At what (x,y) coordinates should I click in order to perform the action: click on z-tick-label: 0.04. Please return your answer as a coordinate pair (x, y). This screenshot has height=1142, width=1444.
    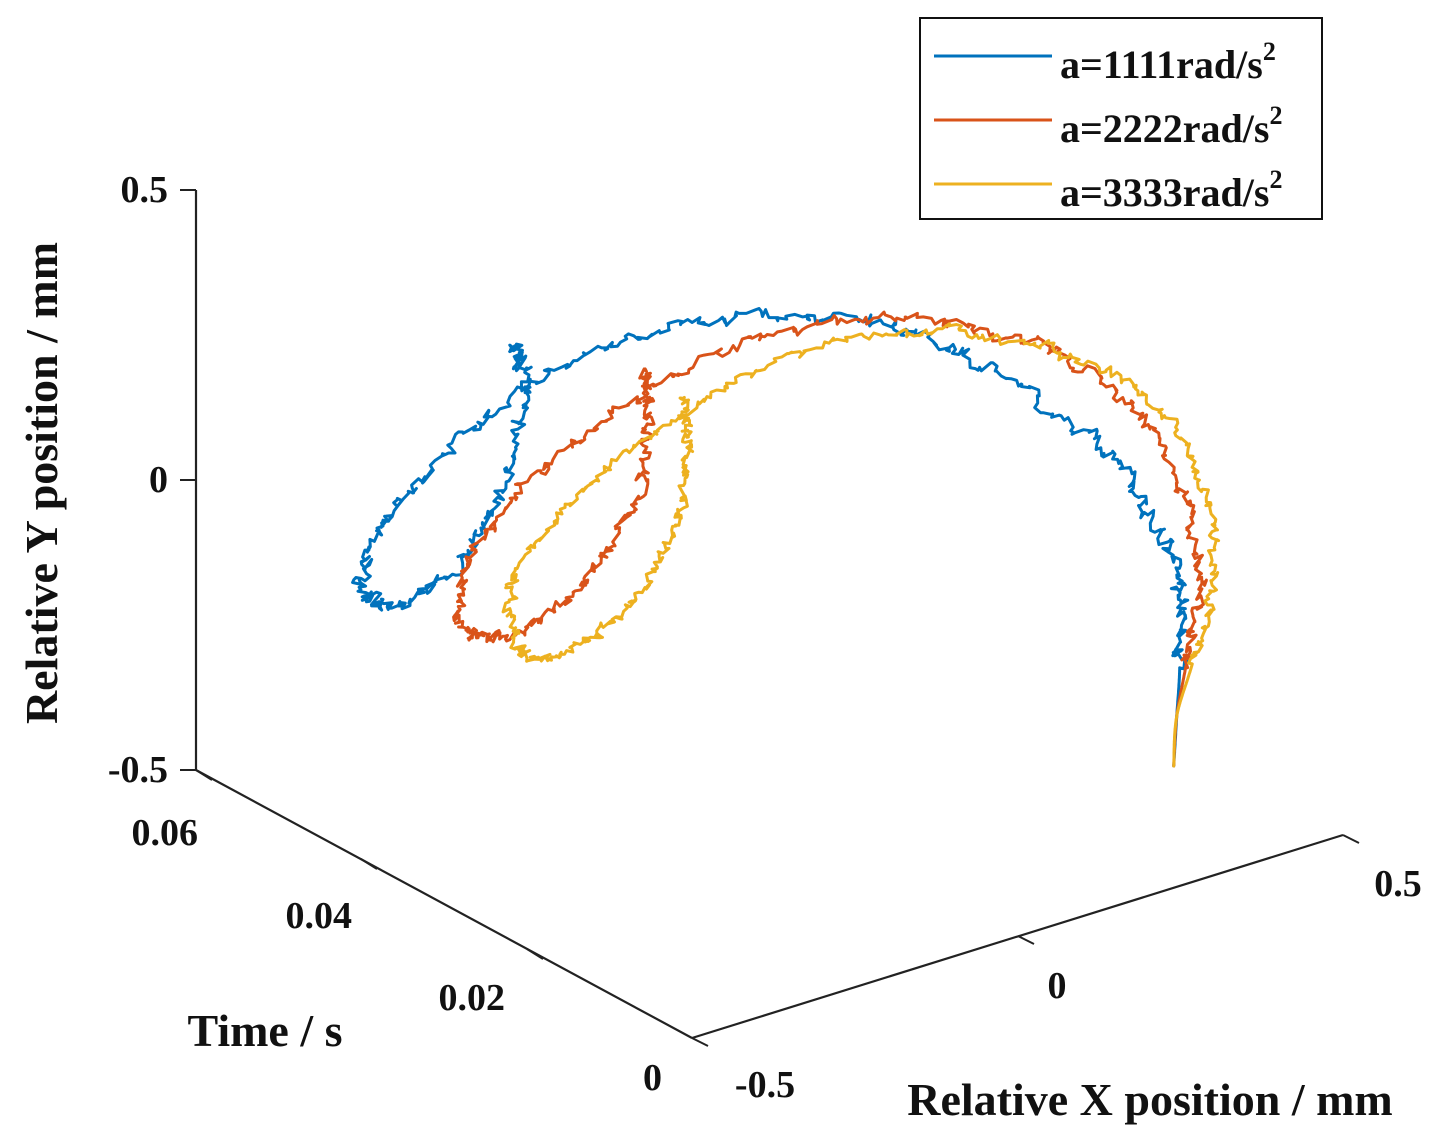
    Looking at the image, I should click on (319, 916).